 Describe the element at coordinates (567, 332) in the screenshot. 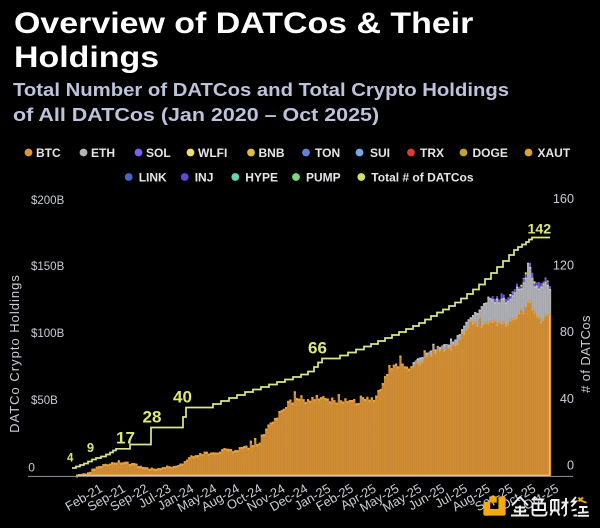

I see `svg-text: 80` at that location.